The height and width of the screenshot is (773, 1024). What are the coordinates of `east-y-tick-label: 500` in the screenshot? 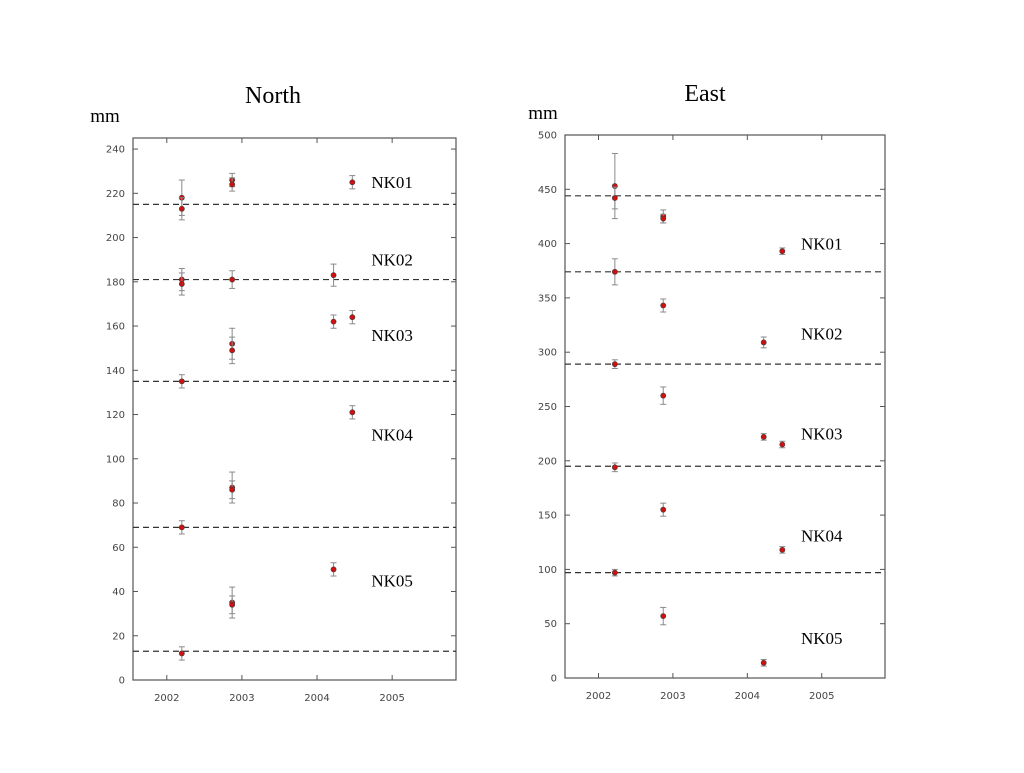 It's located at (547, 136).